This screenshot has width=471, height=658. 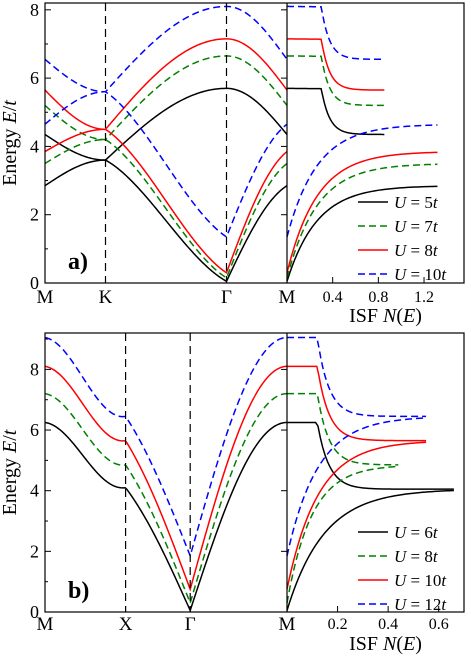 What do you see at coordinates (416, 202) in the screenshot?
I see `legend-label: U = 5t` at bounding box center [416, 202].